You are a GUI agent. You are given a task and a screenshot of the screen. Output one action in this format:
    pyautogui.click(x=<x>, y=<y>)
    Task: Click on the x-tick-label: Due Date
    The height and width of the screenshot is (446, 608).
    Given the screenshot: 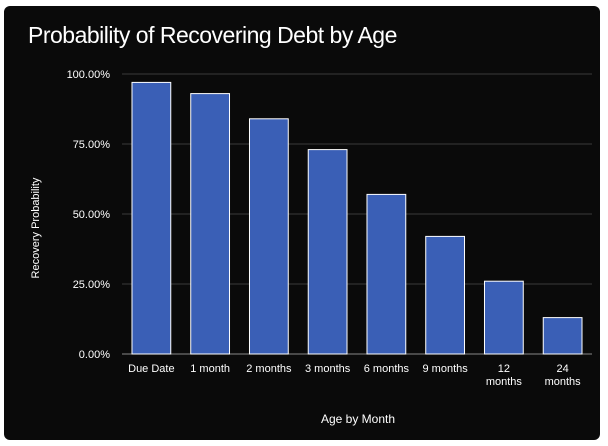 What is the action you would take?
    pyautogui.click(x=151, y=369)
    